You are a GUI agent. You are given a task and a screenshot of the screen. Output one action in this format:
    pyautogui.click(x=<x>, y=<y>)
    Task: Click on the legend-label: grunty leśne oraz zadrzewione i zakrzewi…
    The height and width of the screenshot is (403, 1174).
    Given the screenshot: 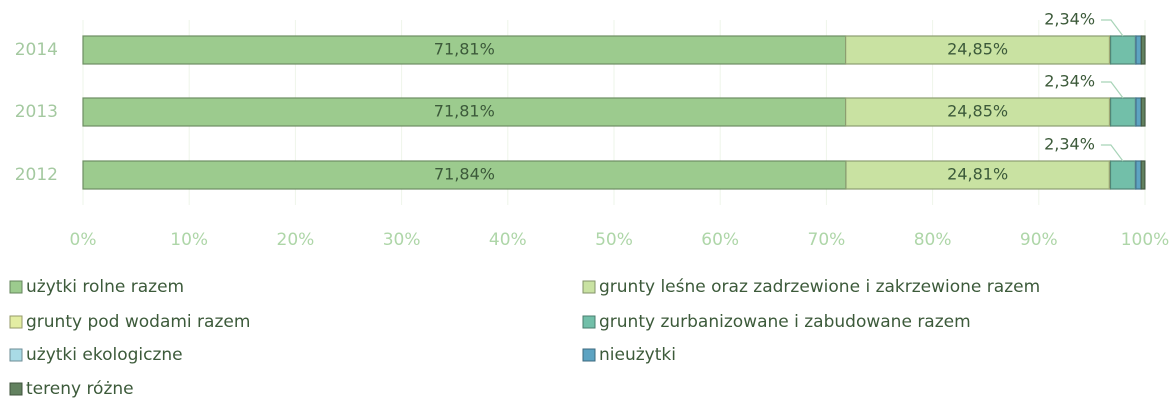 What is the action you would take?
    pyautogui.click(x=819, y=287)
    